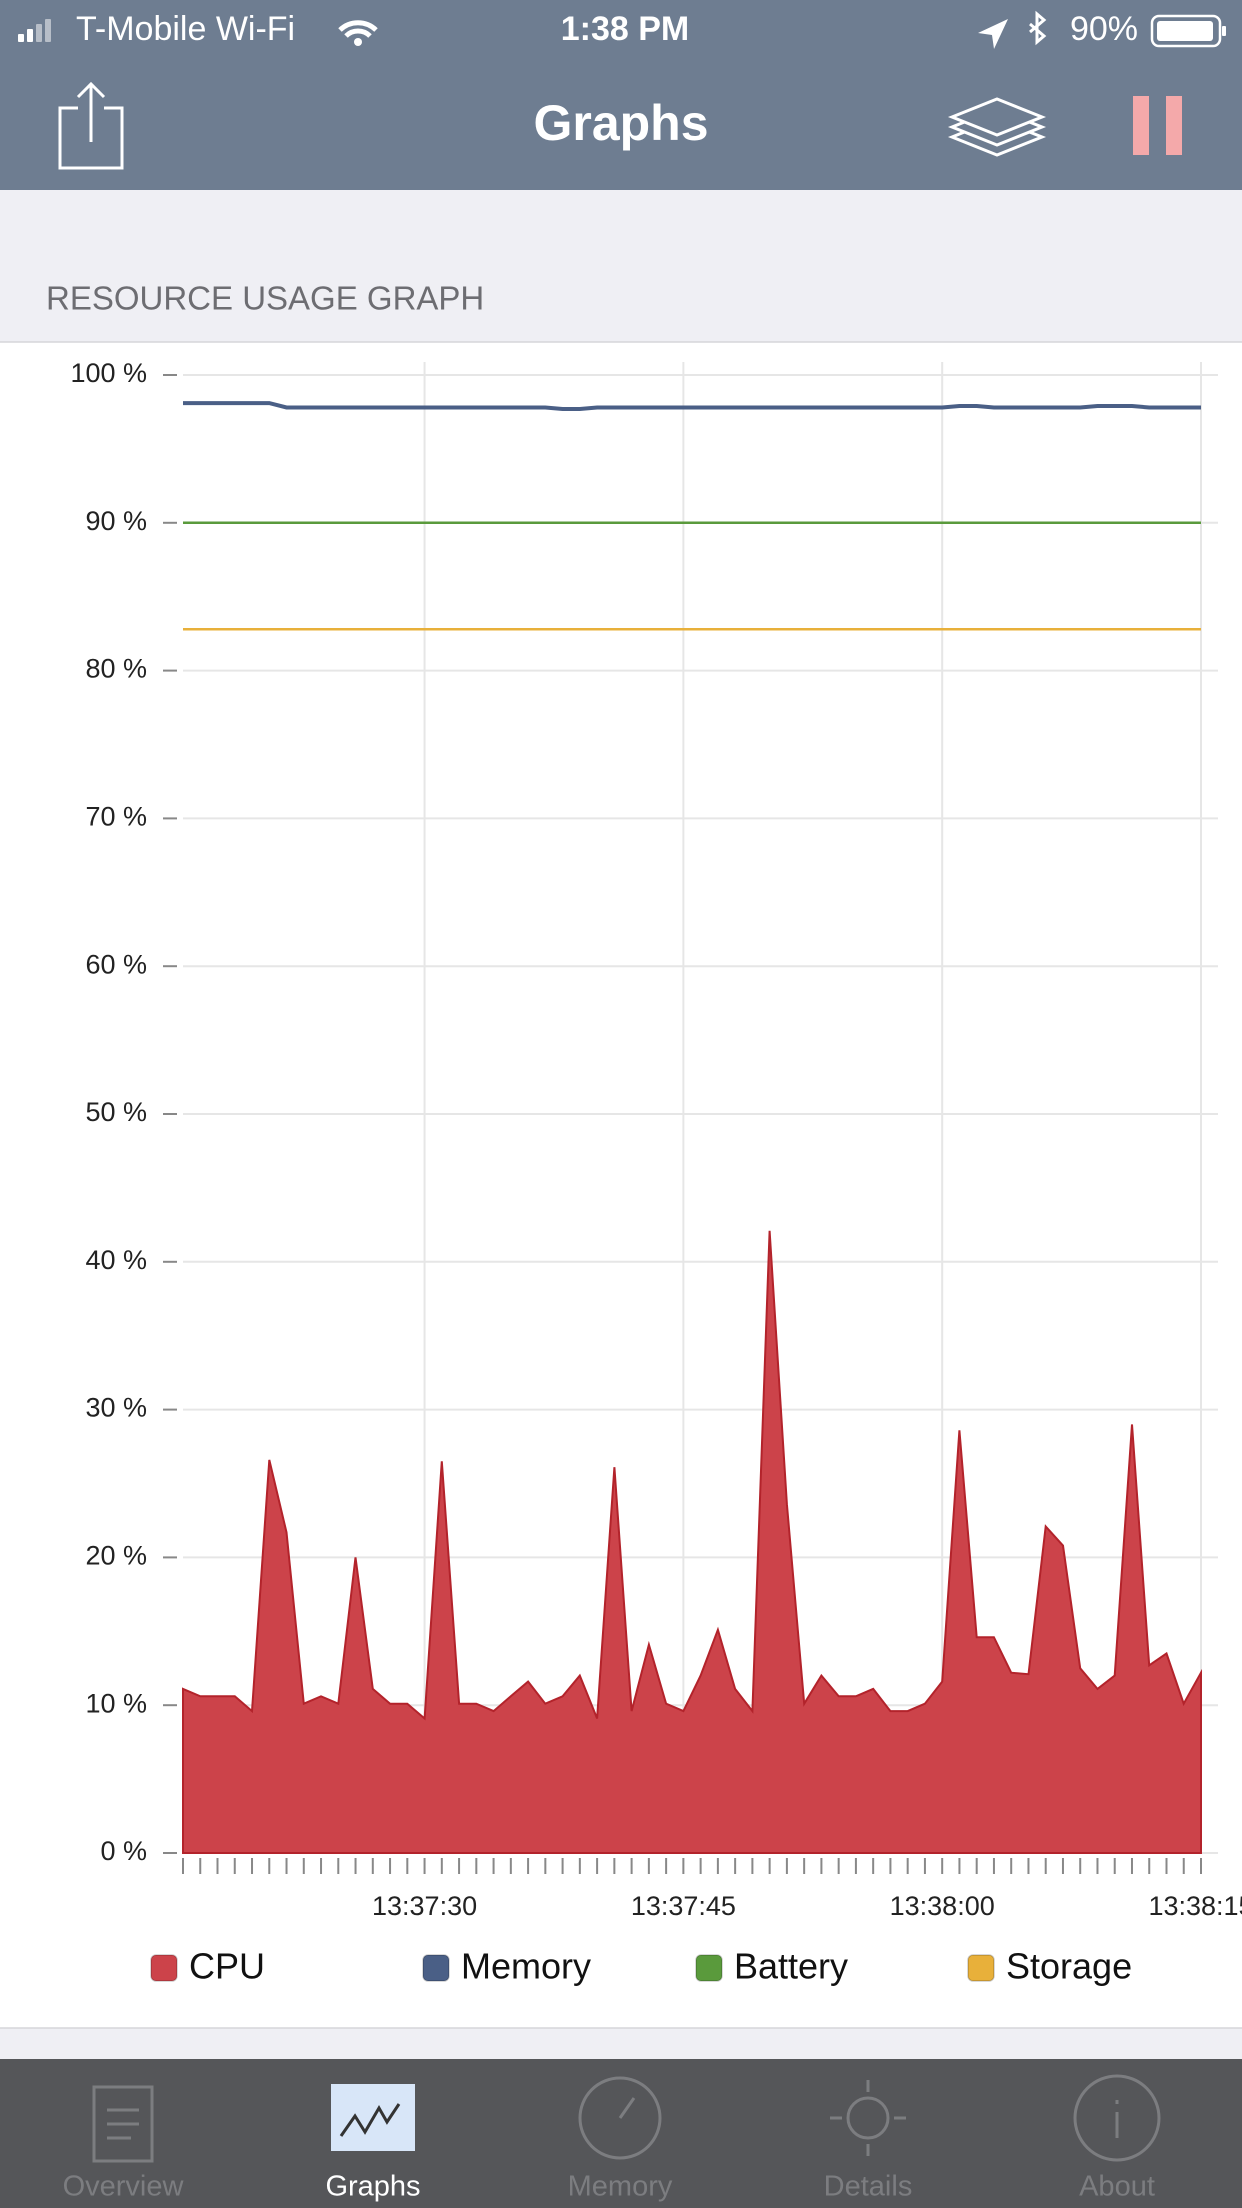  What do you see at coordinates (868, 2187) in the screenshot?
I see `tab-label: Details` at bounding box center [868, 2187].